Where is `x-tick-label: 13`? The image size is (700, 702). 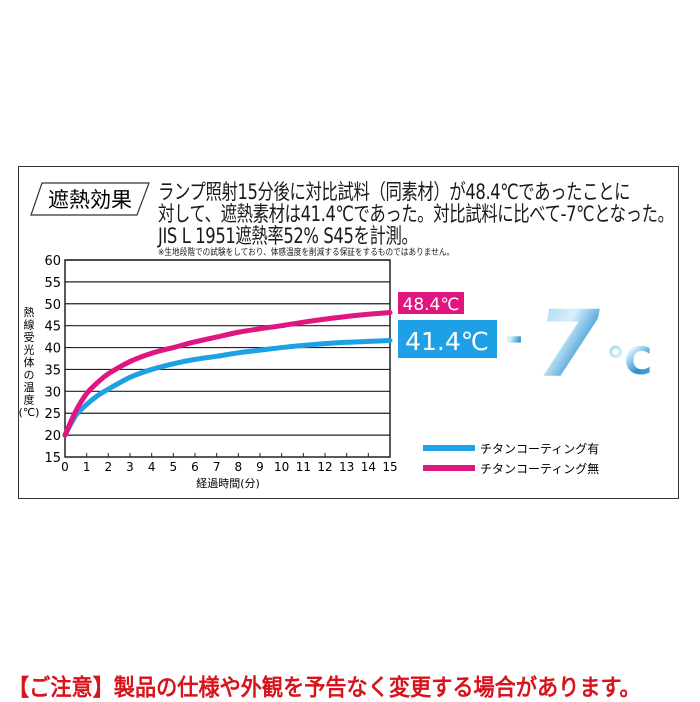
x-tick-label: 13 is located at coordinates (346, 467).